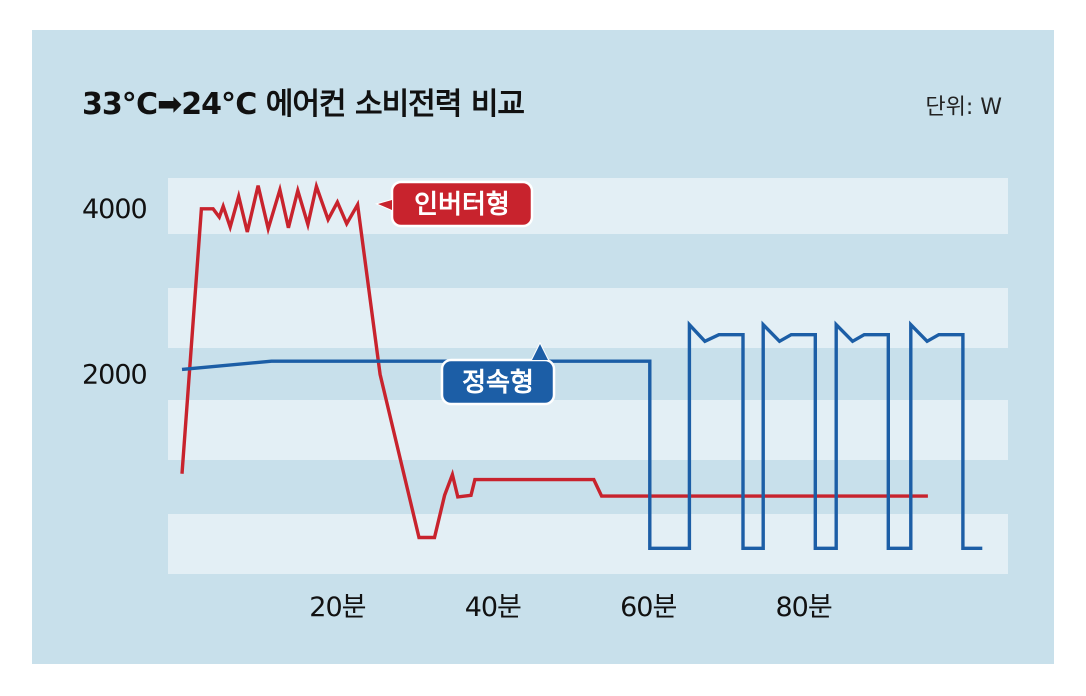 The image size is (1086, 696). Describe the element at coordinates (114, 209) in the screenshot. I see `y-tick-label: 4000` at that location.